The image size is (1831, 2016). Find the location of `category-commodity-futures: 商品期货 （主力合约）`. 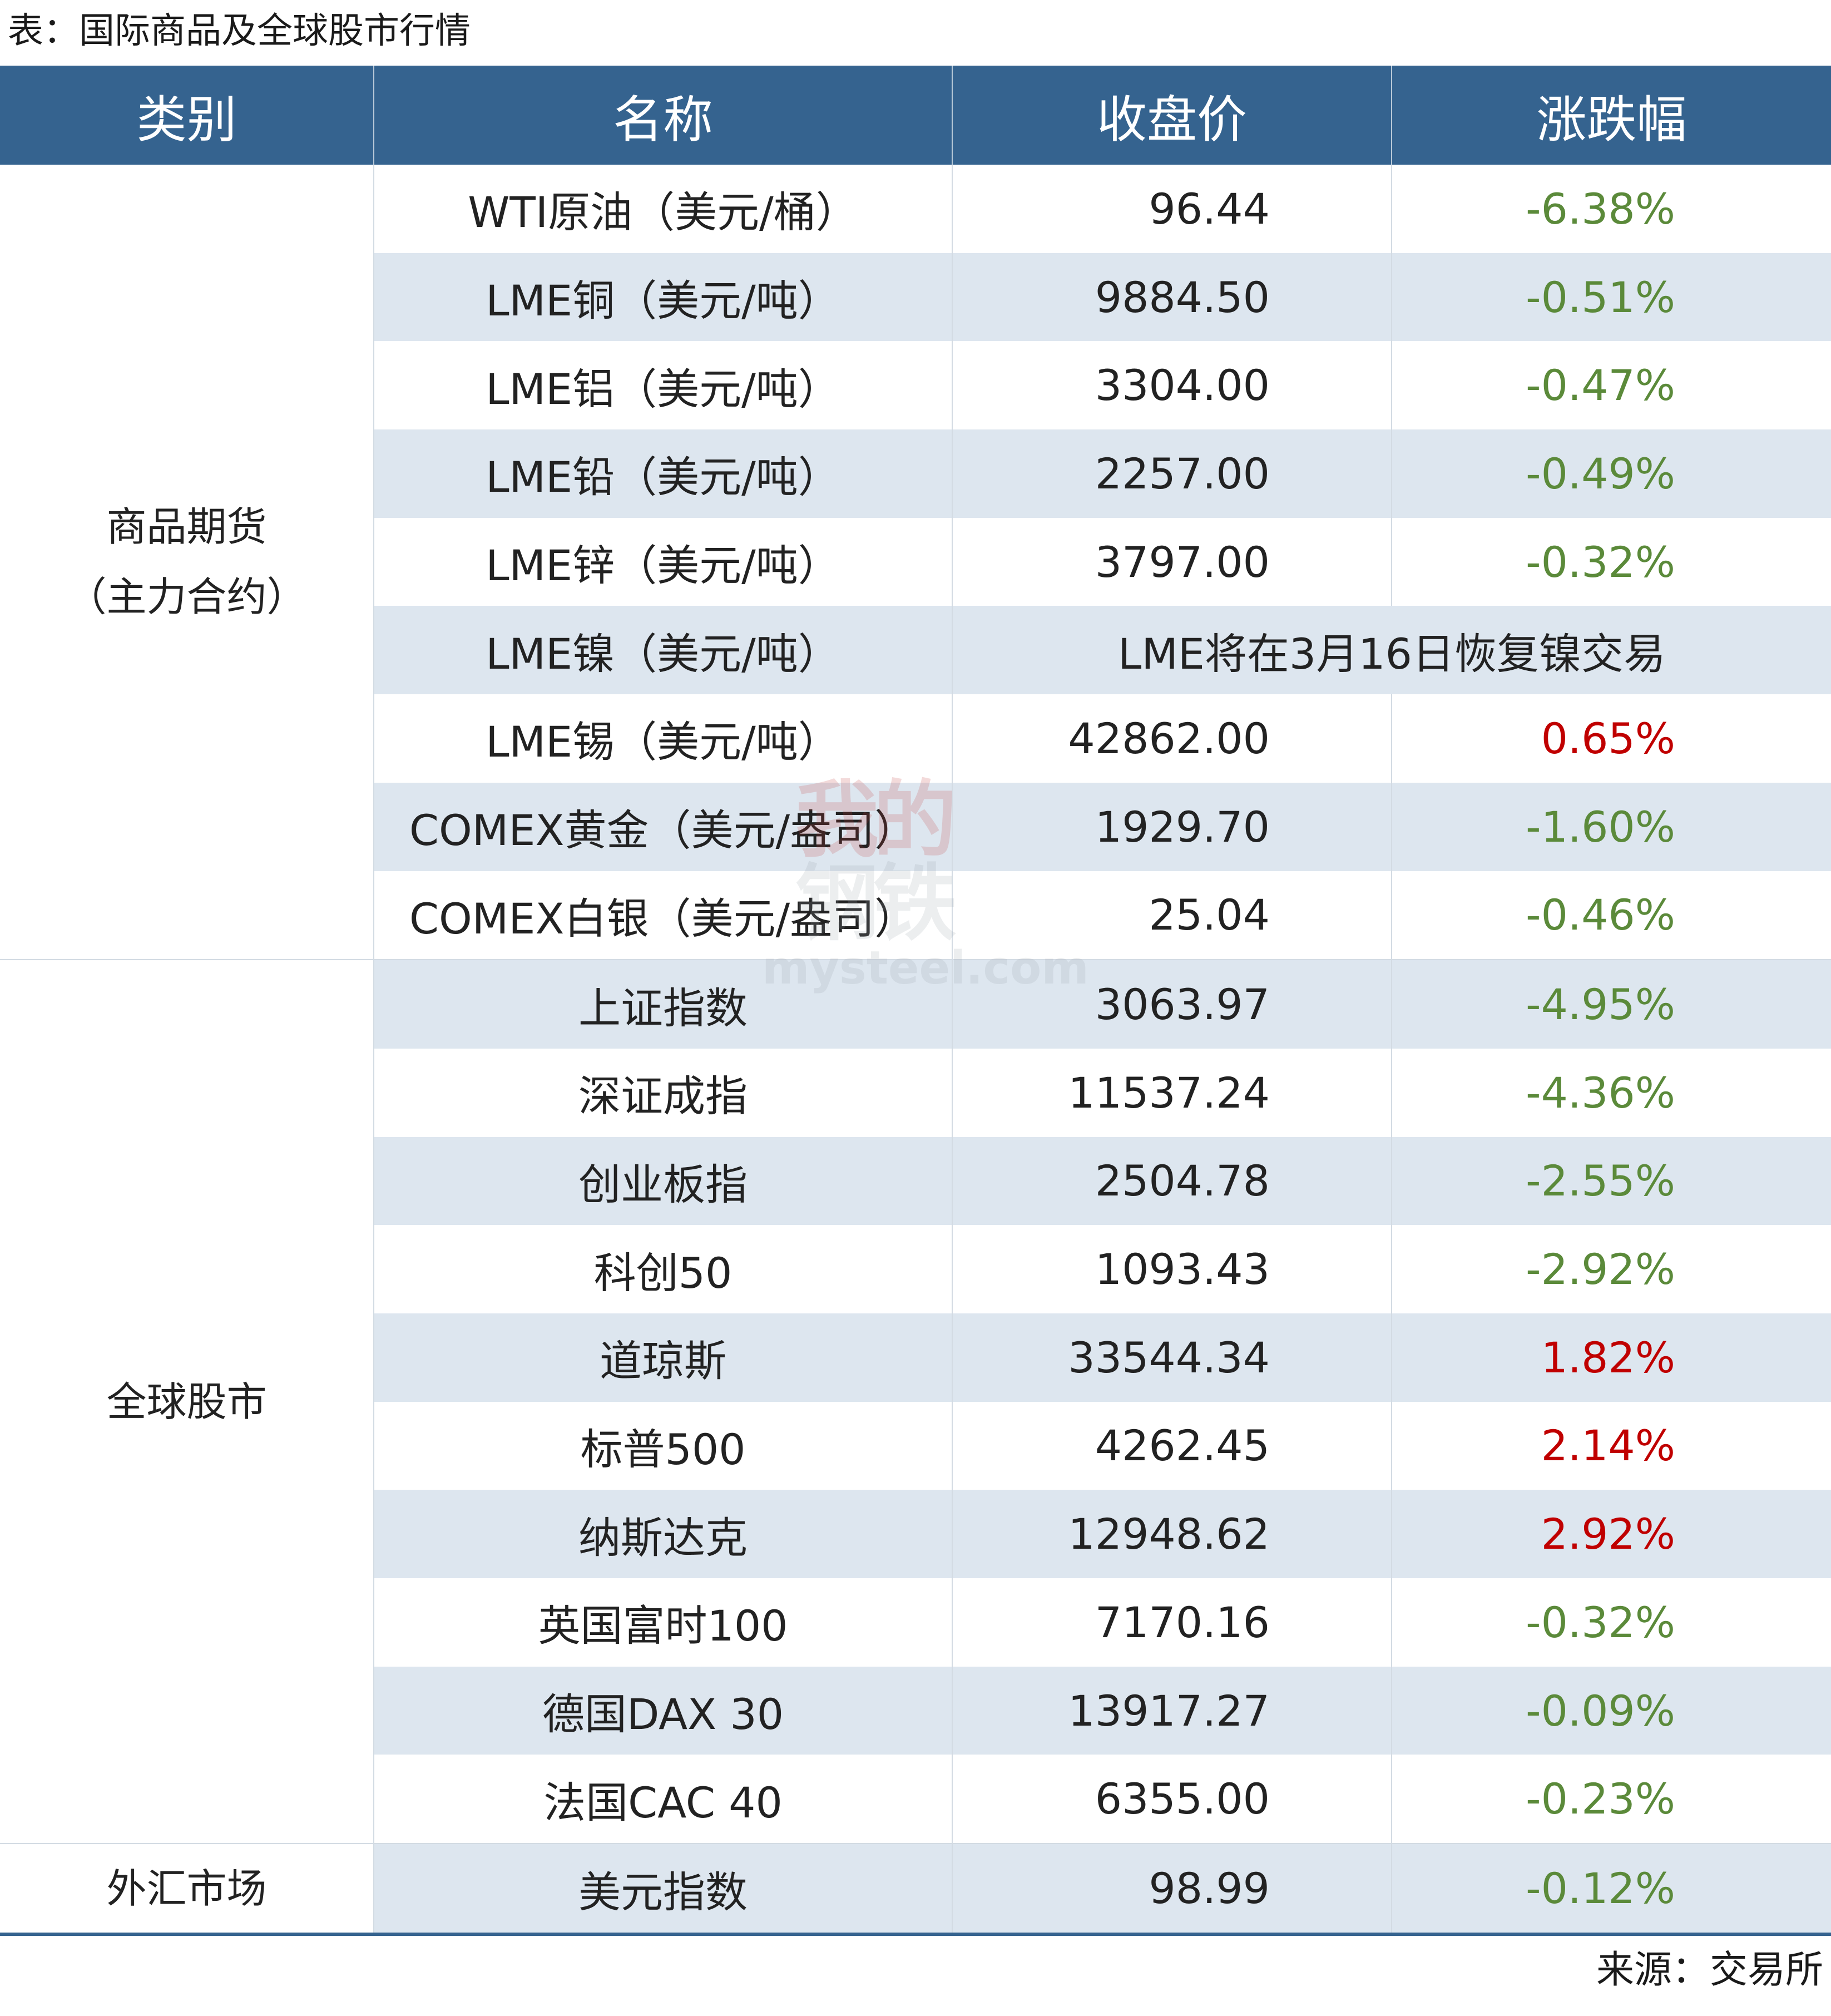

category-commodity-futures: 商品期货 （主力合约） is located at coordinates (187, 562).